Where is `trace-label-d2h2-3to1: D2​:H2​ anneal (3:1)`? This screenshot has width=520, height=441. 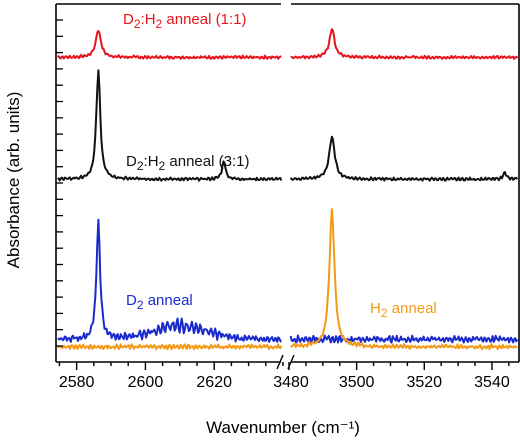 trace-label-d2h2-3to1: D2​:H2​ anneal (3:1) is located at coordinates (187, 163).